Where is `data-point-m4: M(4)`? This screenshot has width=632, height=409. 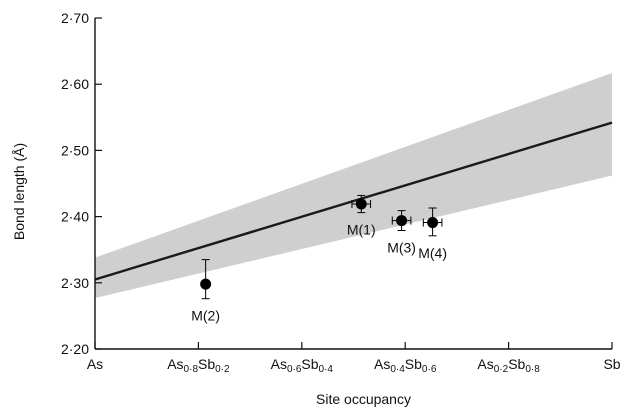
data-point-m4: M(4) is located at coordinates (432, 234).